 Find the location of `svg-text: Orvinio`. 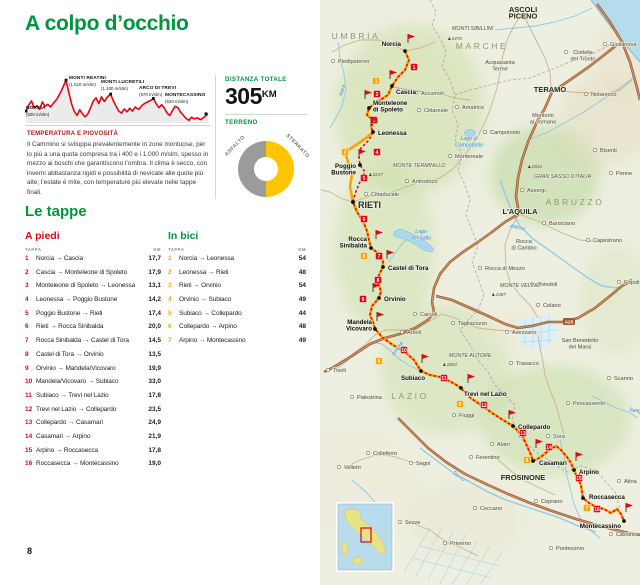

svg-text: Orvinio is located at coordinates (395, 299).